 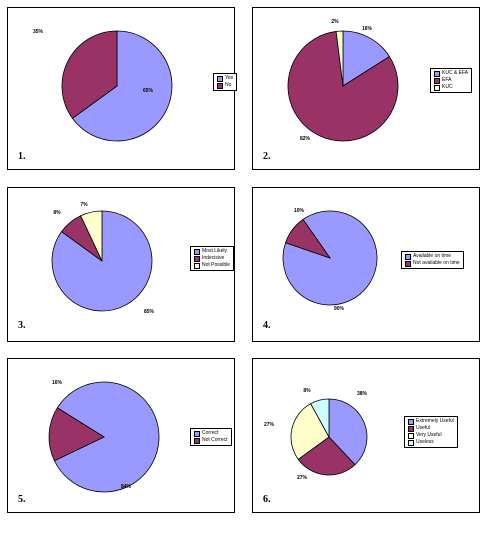 I want to click on legend-item: Correct, so click(x=211, y=433).